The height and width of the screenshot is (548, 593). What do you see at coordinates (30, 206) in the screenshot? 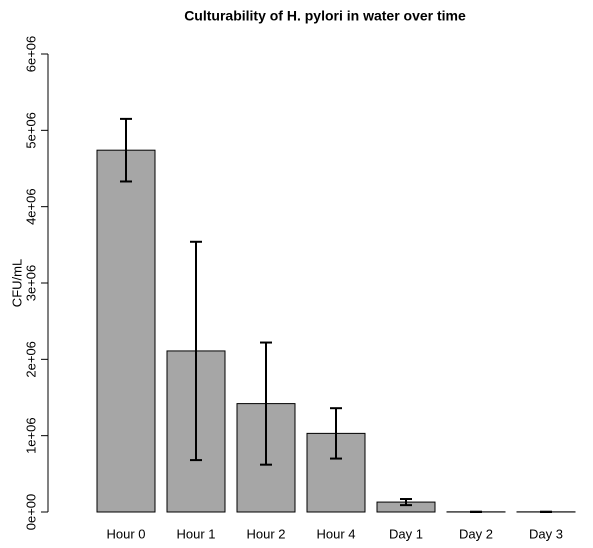
I see `y-tick-label: 4e+06` at bounding box center [30, 206].